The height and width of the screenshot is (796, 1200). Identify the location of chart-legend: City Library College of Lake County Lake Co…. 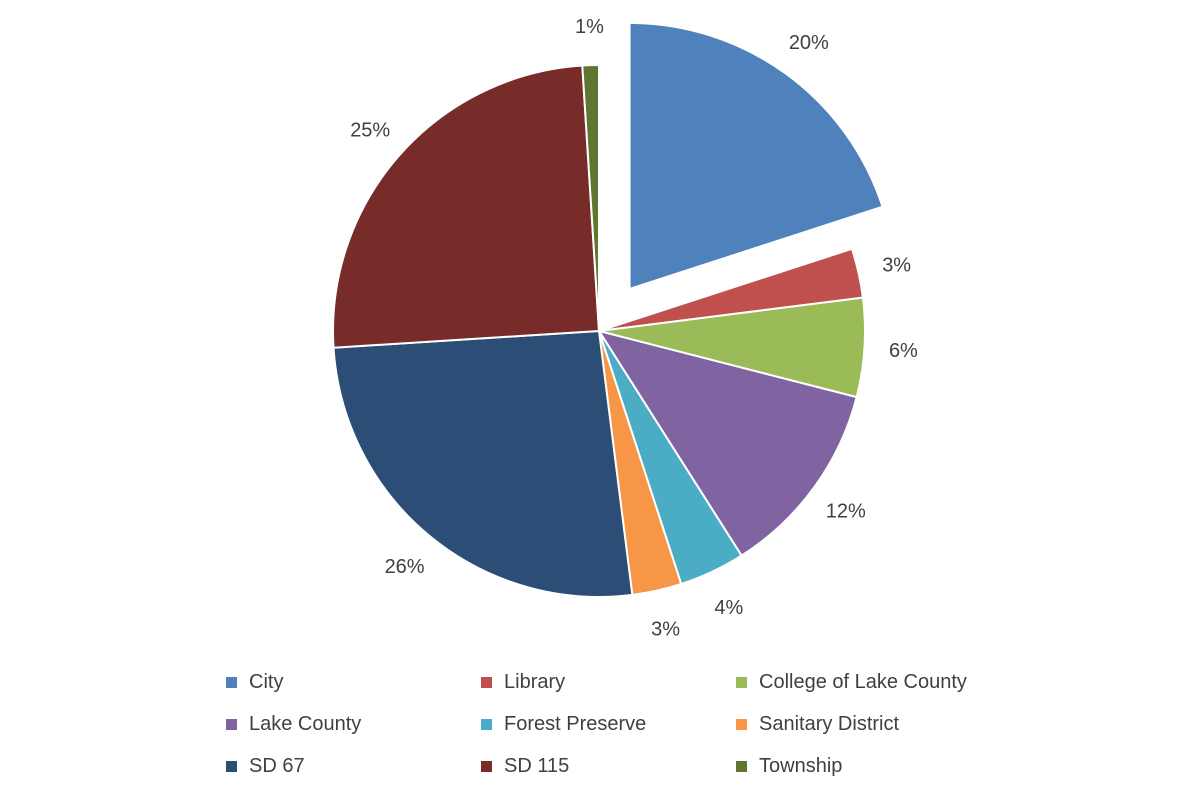
(626, 724).